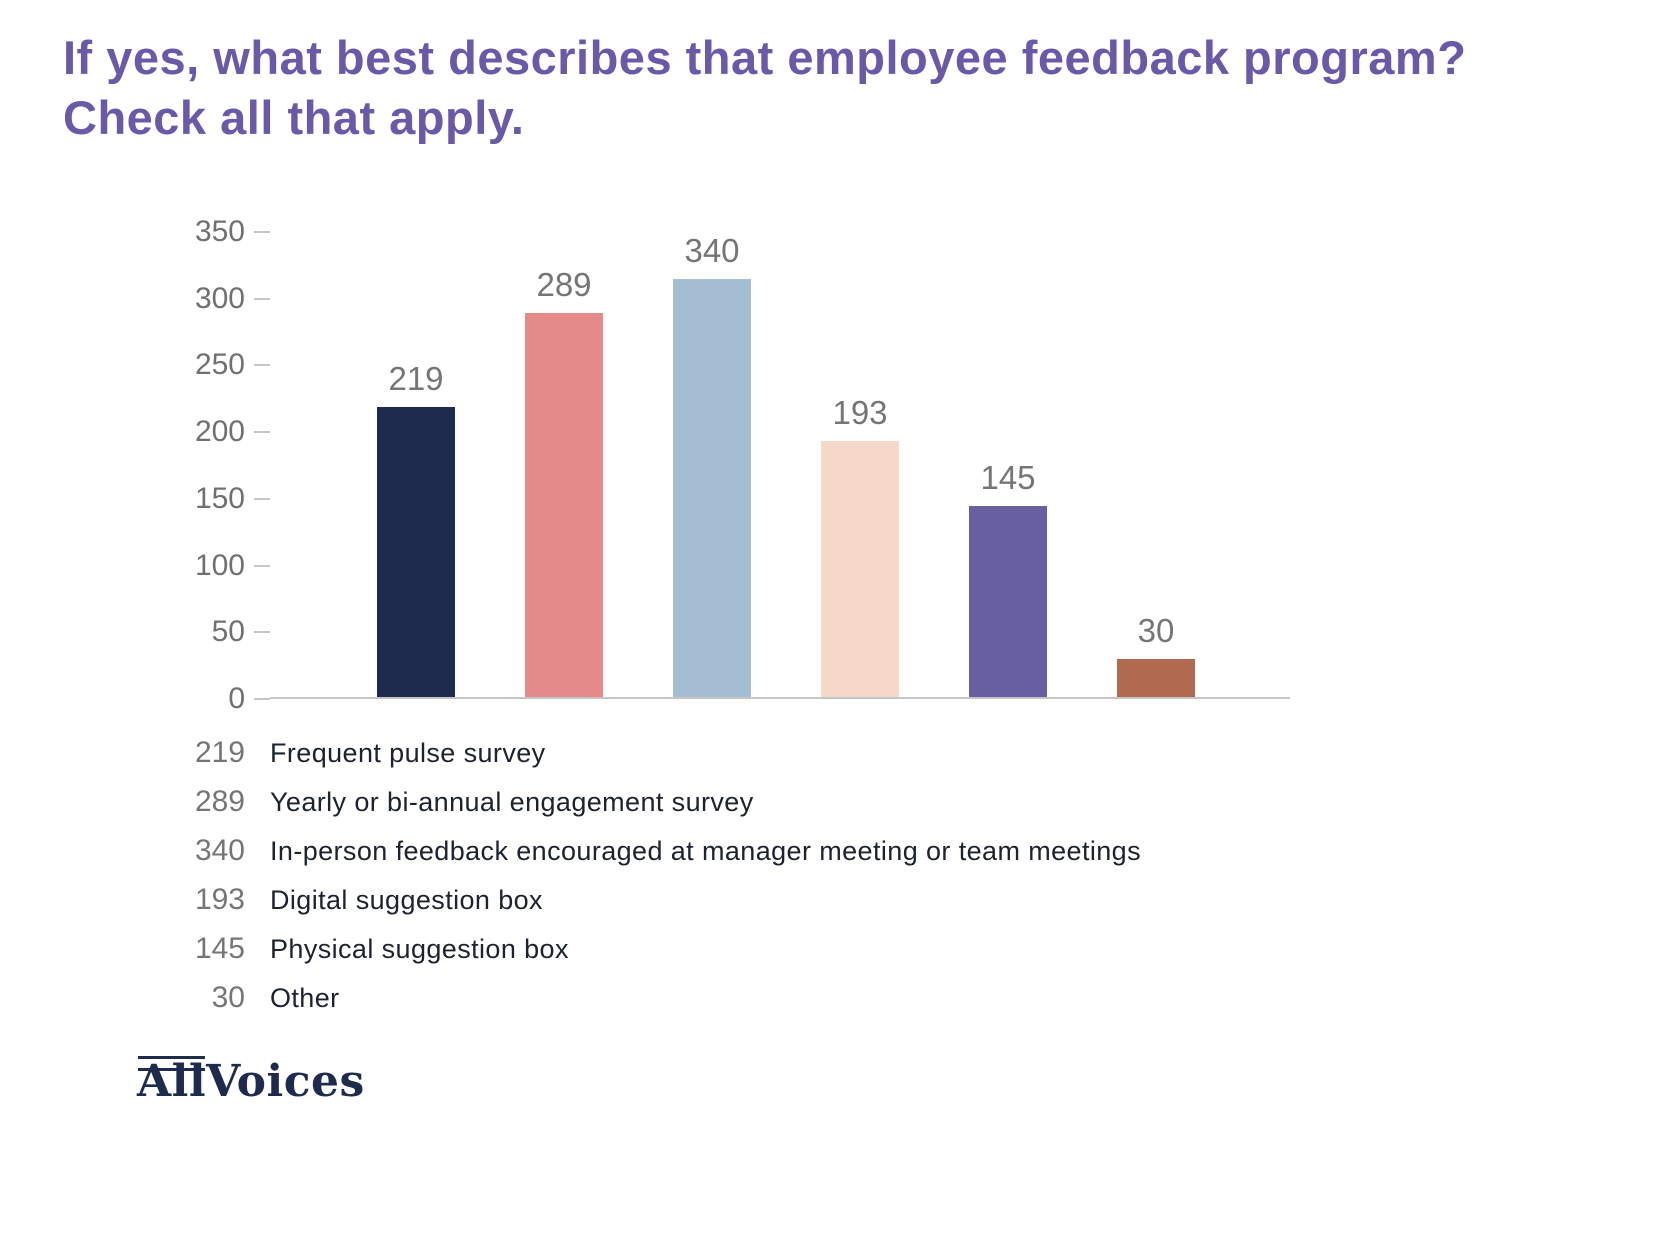 This screenshot has width=1667, height=1251. I want to click on y-axis-tick-100: 100, so click(135, 565).